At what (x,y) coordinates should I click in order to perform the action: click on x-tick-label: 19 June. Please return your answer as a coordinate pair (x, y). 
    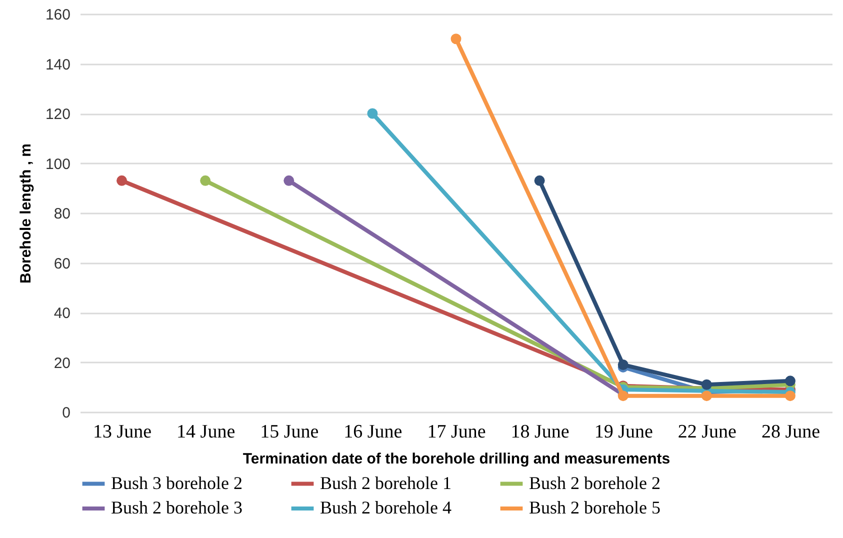
    Looking at the image, I should click on (623, 432).